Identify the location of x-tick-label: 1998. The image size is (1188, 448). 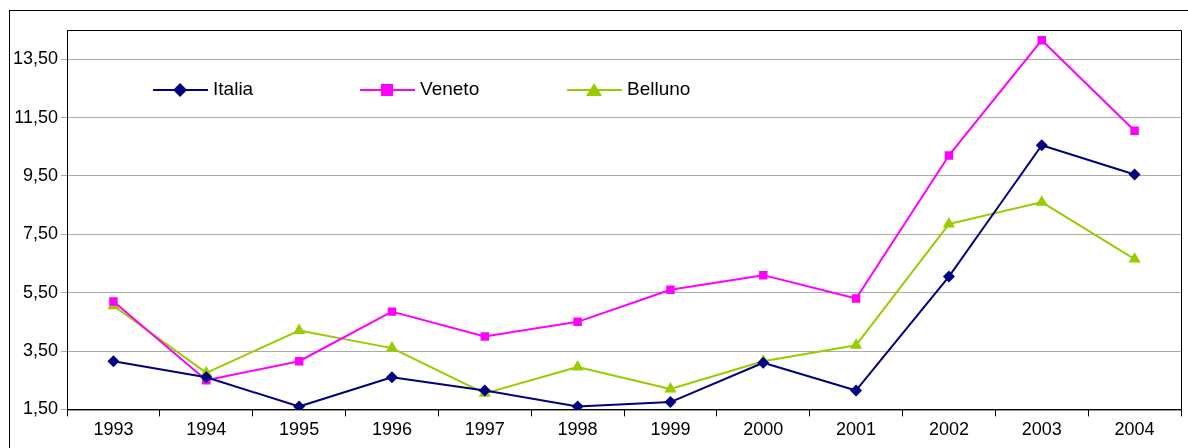
(577, 429).